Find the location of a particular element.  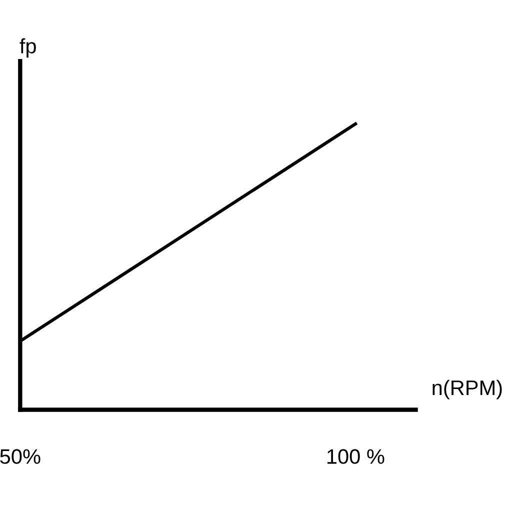

x-tick-label: 100 % is located at coordinates (355, 456).